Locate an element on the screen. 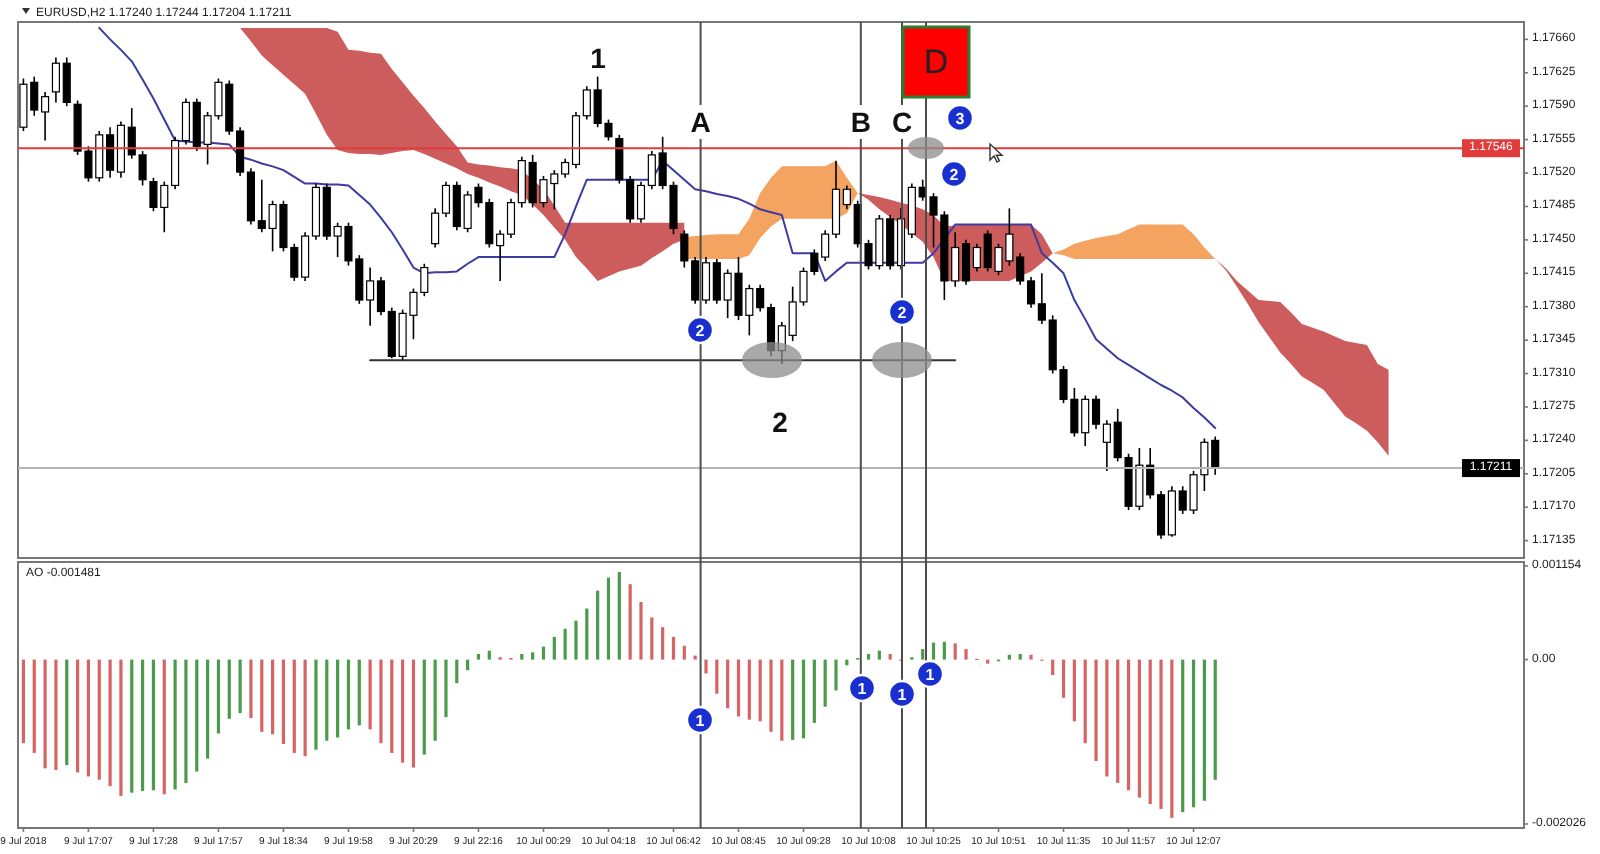 The height and width of the screenshot is (854, 1600). annotation: 3 is located at coordinates (960, 118).